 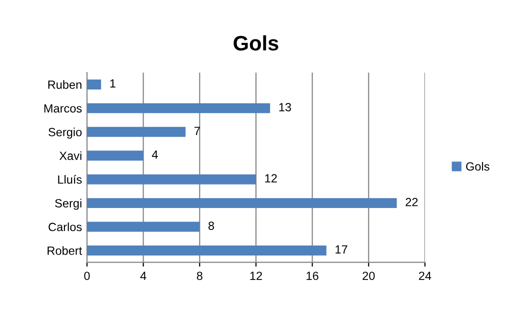 What do you see at coordinates (70, 155) in the screenshot?
I see `y-tick-label: Xavi` at bounding box center [70, 155].